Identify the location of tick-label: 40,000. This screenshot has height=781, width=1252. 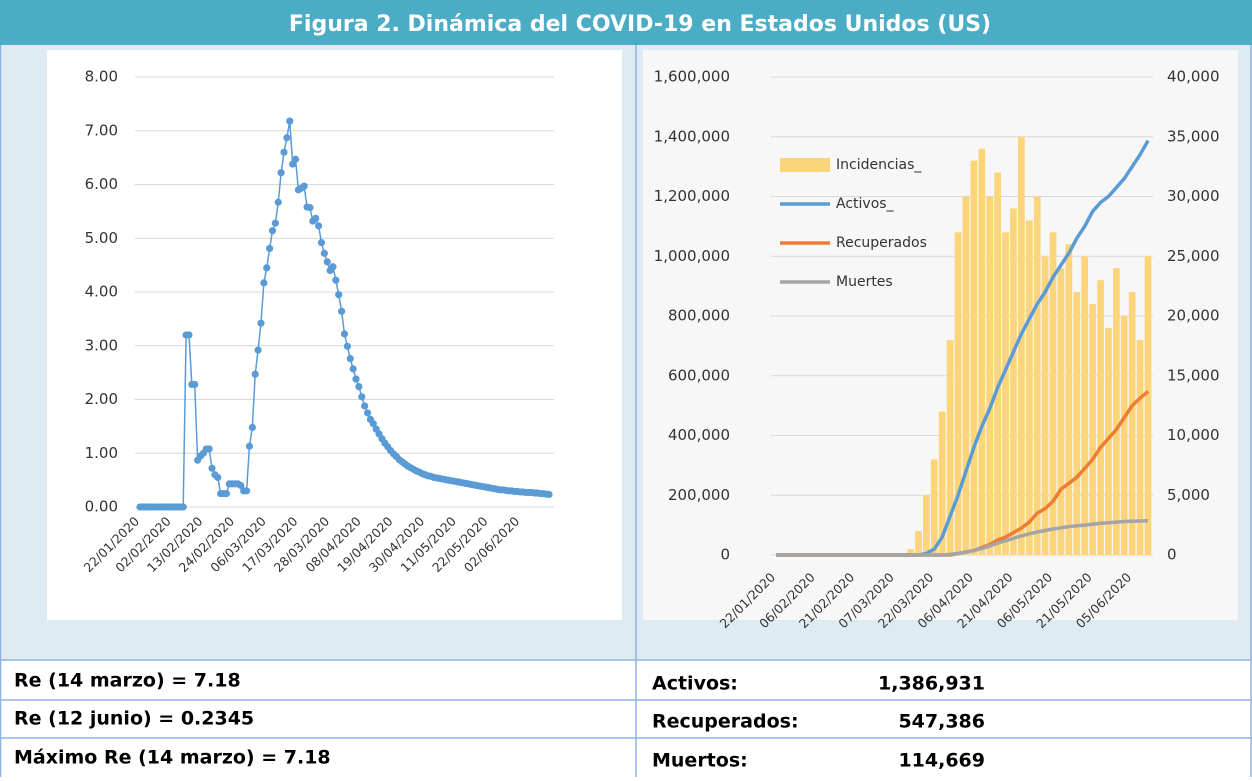
(1193, 77).